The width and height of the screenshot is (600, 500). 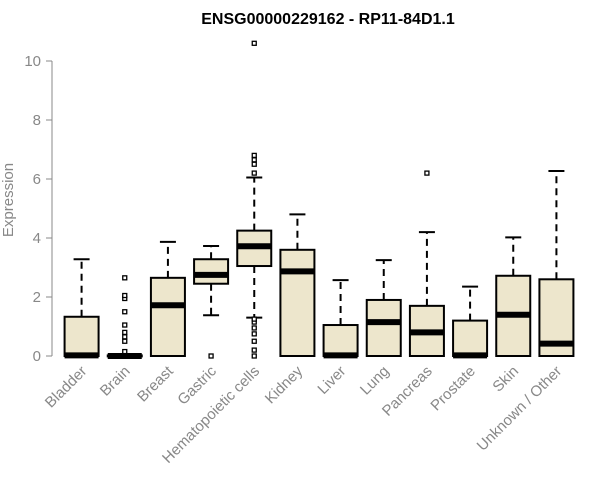 I want to click on x-tick-label: Breast, so click(x=155, y=383).